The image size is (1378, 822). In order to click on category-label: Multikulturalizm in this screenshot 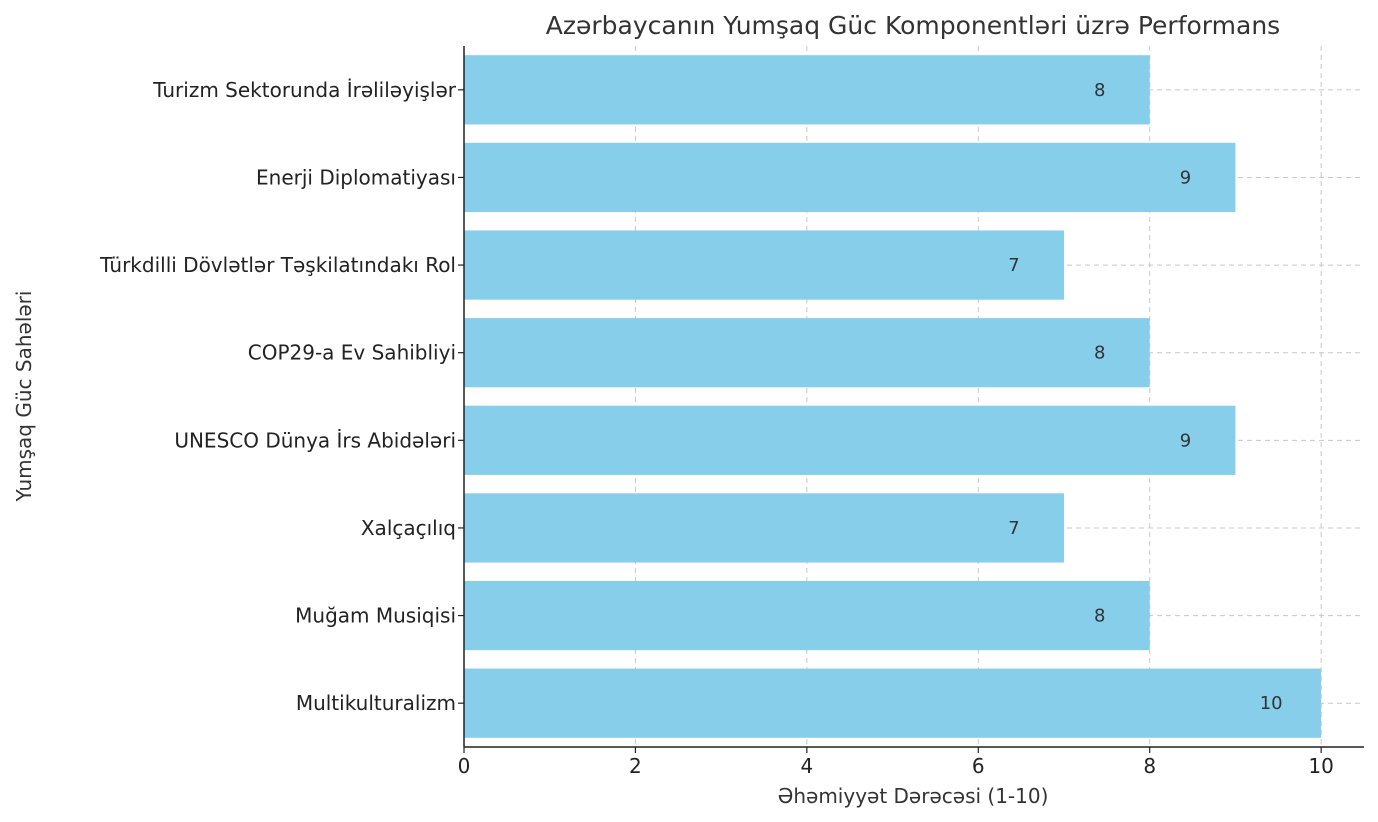, I will do `click(376, 703)`.